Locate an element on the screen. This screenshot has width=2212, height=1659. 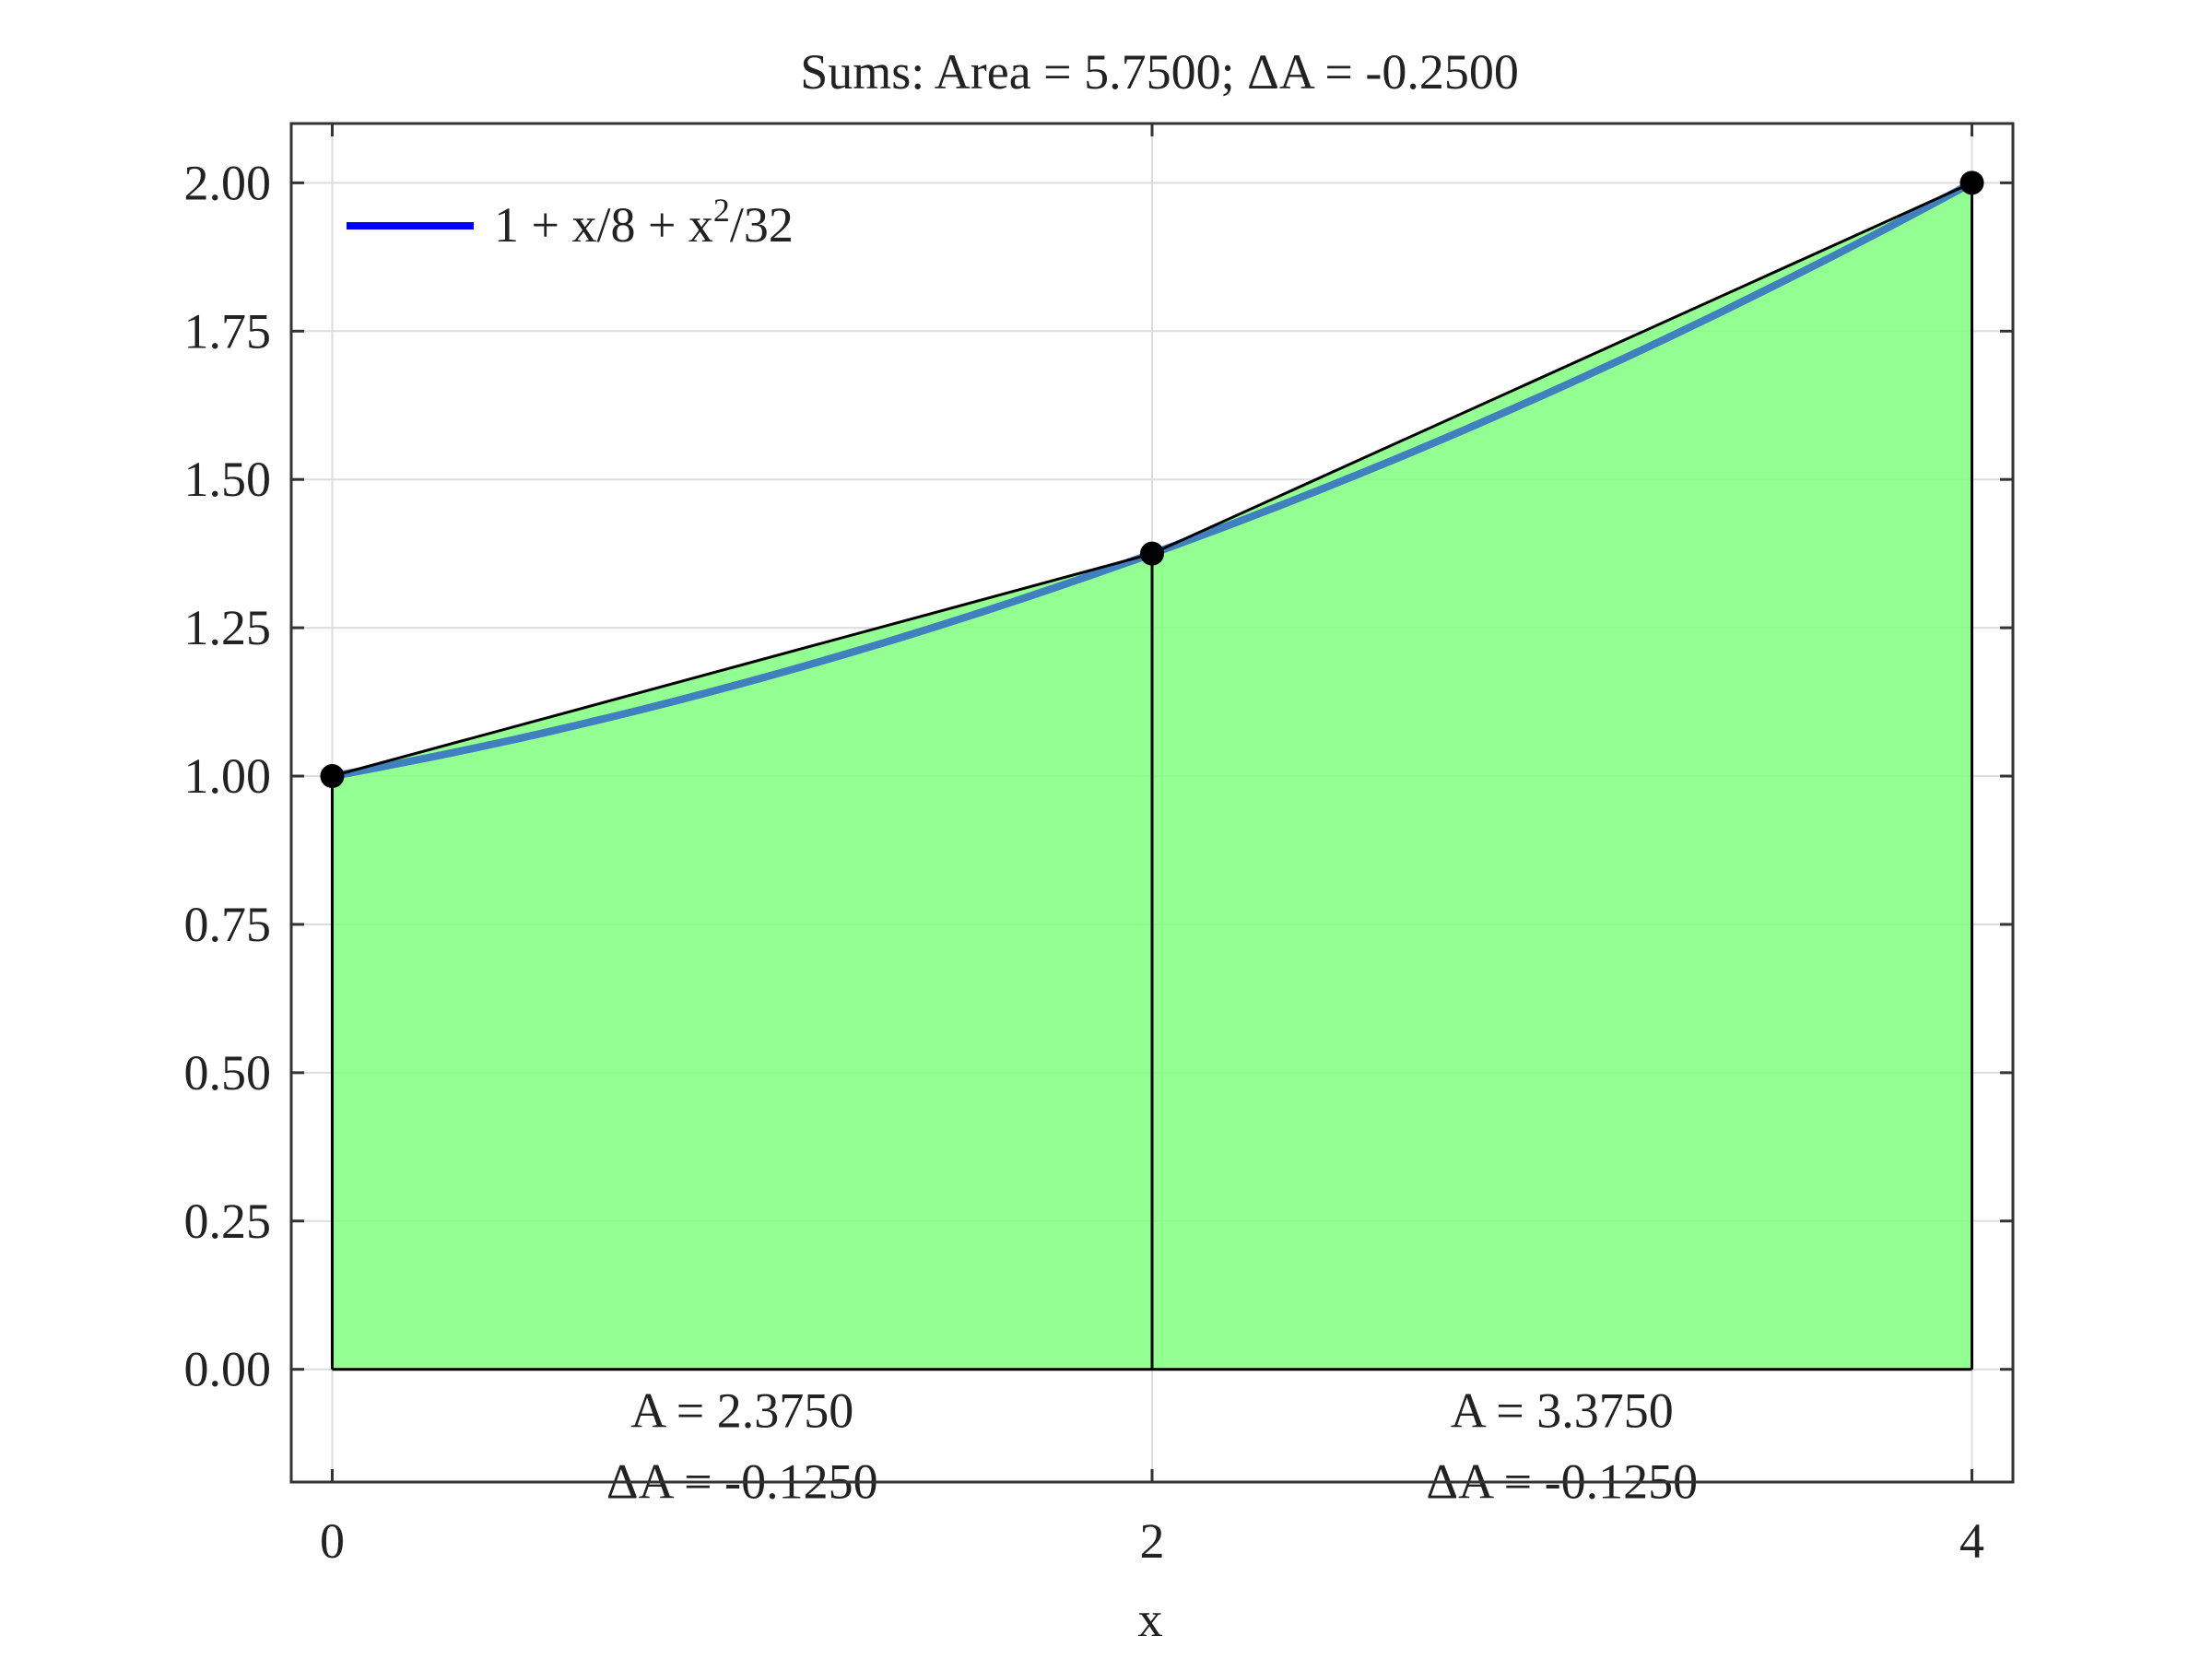
y-tick-label: 0.25 is located at coordinates (228, 1221).